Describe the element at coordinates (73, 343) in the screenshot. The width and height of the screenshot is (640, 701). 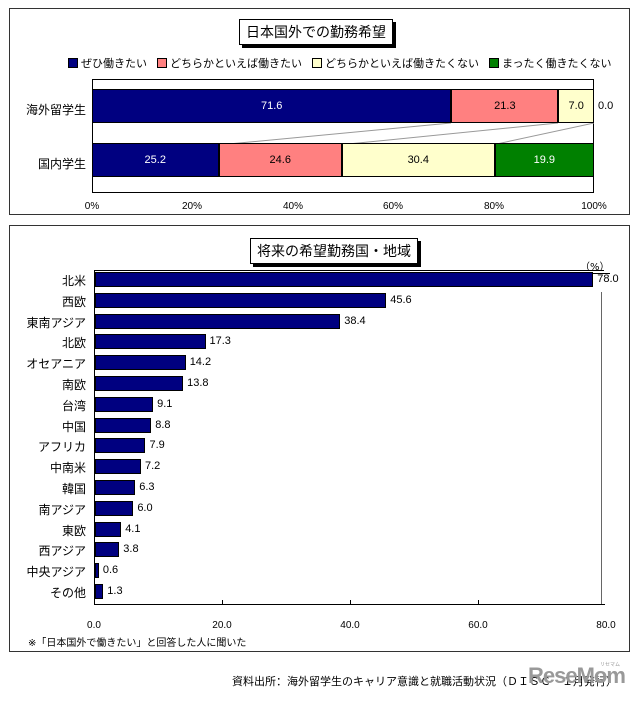
I see `category-label: 北欧` at that location.